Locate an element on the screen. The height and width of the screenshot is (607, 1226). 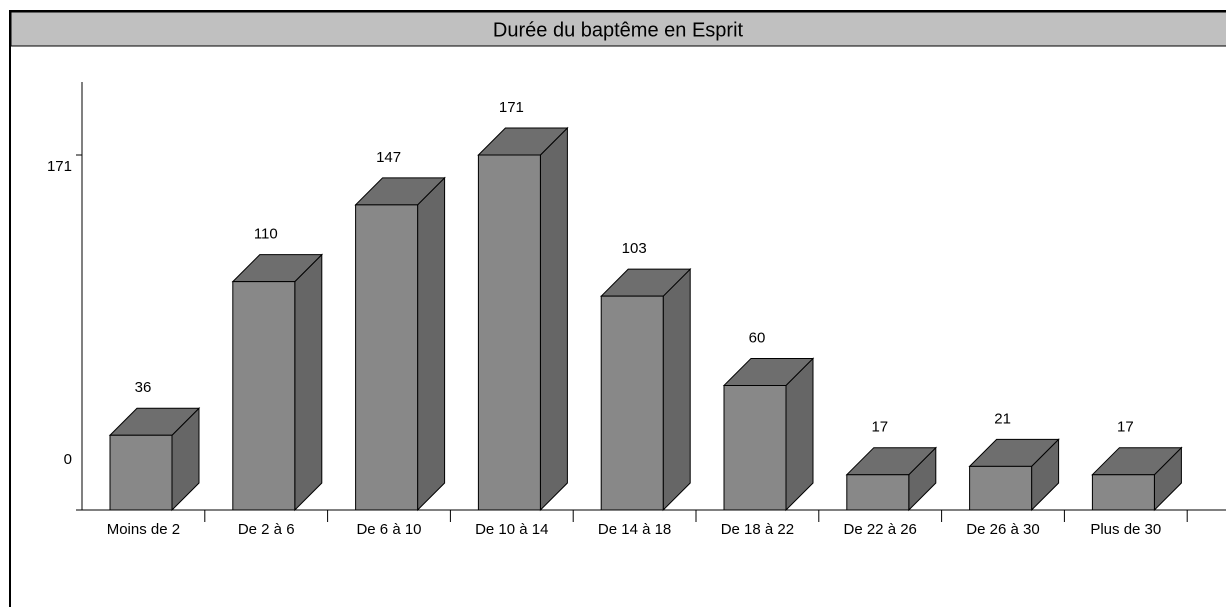
x-tick-label: De 22 à 26 is located at coordinates (880, 529).